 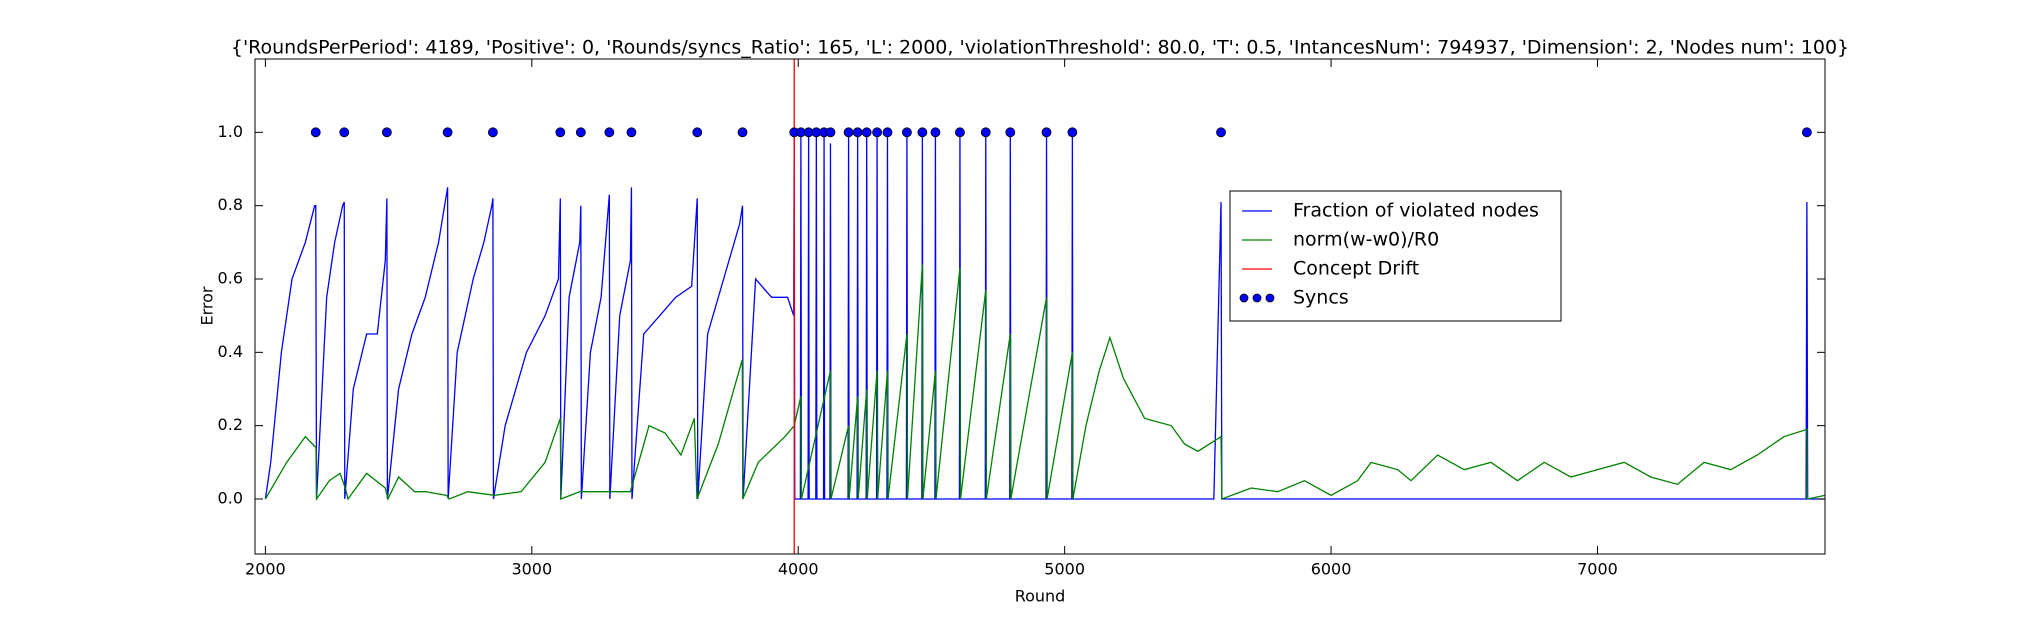 What do you see at coordinates (230, 278) in the screenshot?
I see `y-tick-label: 0.6` at bounding box center [230, 278].